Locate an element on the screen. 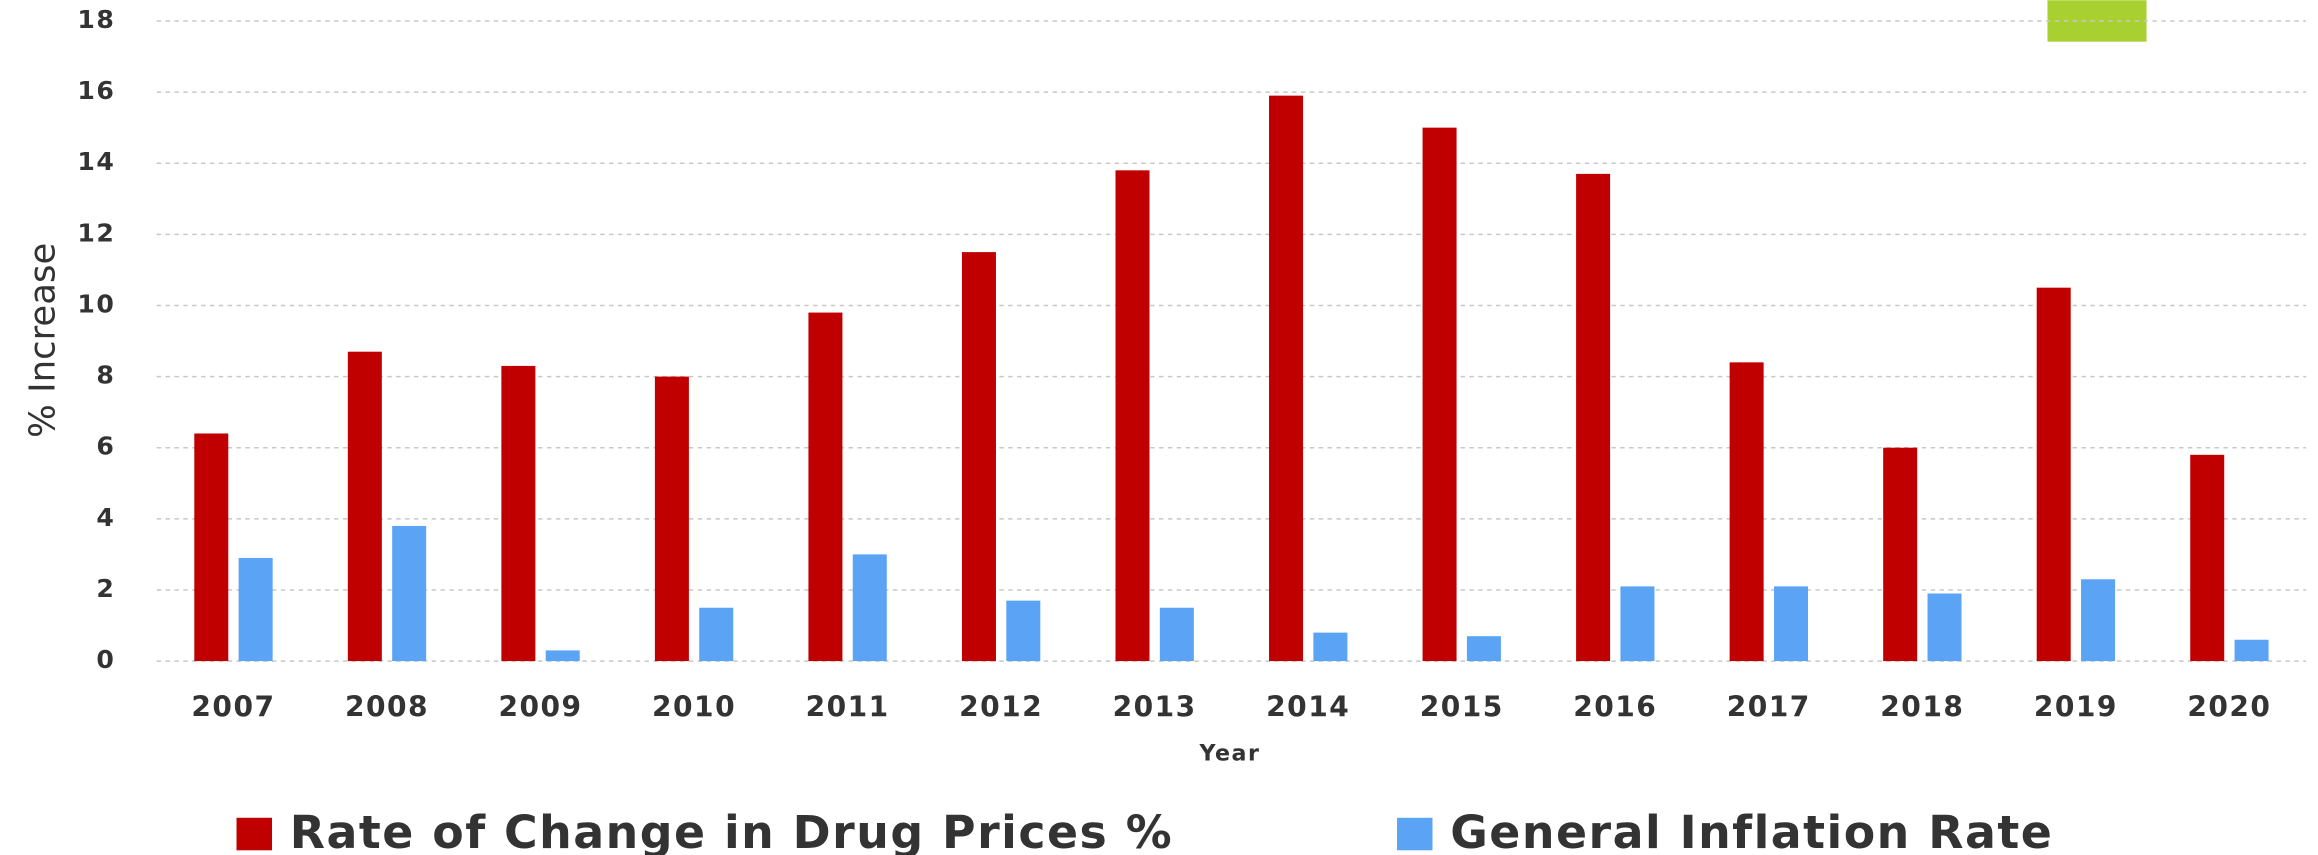 The height and width of the screenshot is (855, 2318). x-tick-label: 2007 is located at coordinates (233, 706).